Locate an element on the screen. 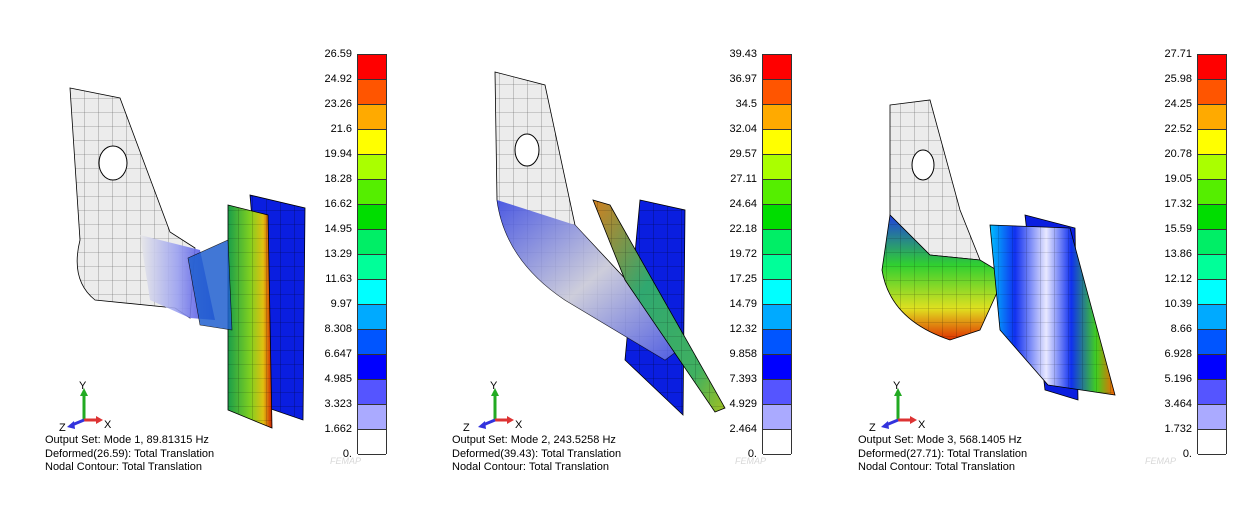  output-set-line: Output Set: Mode 3, 568.1405 Hz is located at coordinates (940, 440).